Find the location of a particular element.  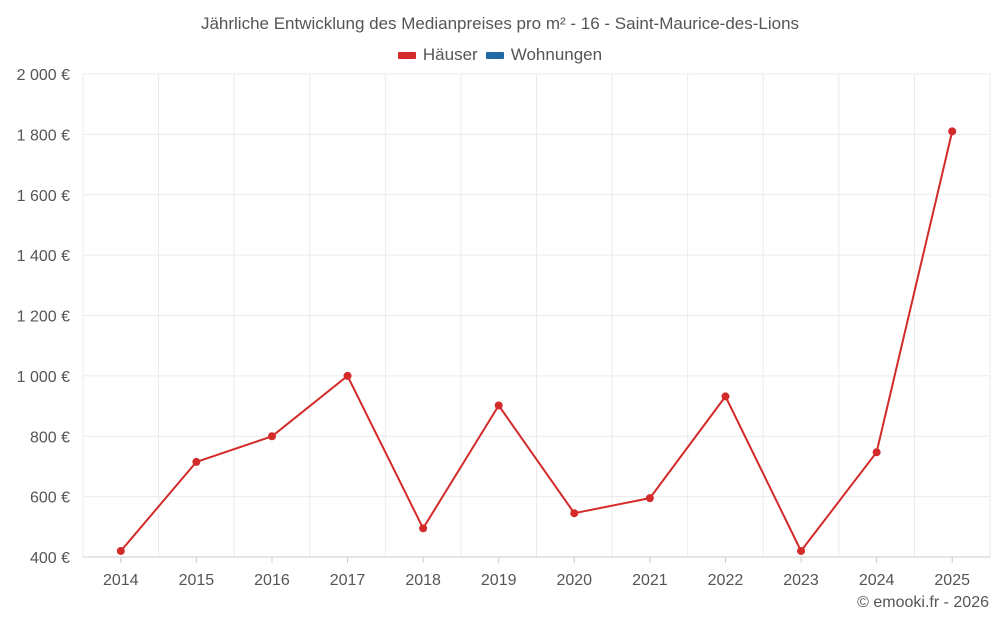

y-tick-label: 1 200 € is located at coordinates (43, 317).